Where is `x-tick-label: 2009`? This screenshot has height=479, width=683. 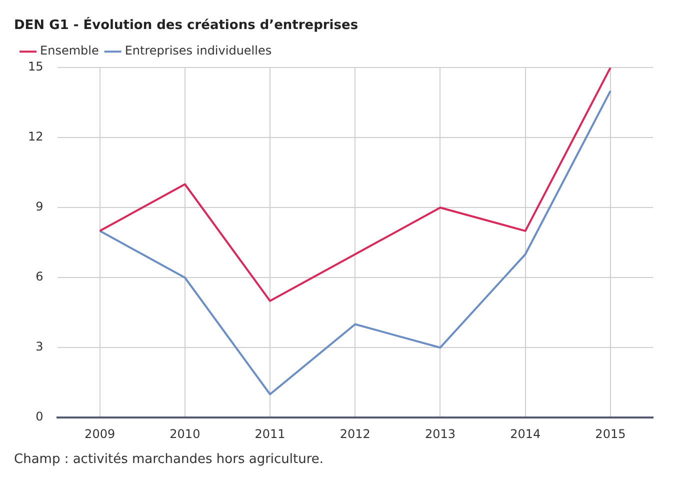 x-tick-label: 2009 is located at coordinates (100, 433).